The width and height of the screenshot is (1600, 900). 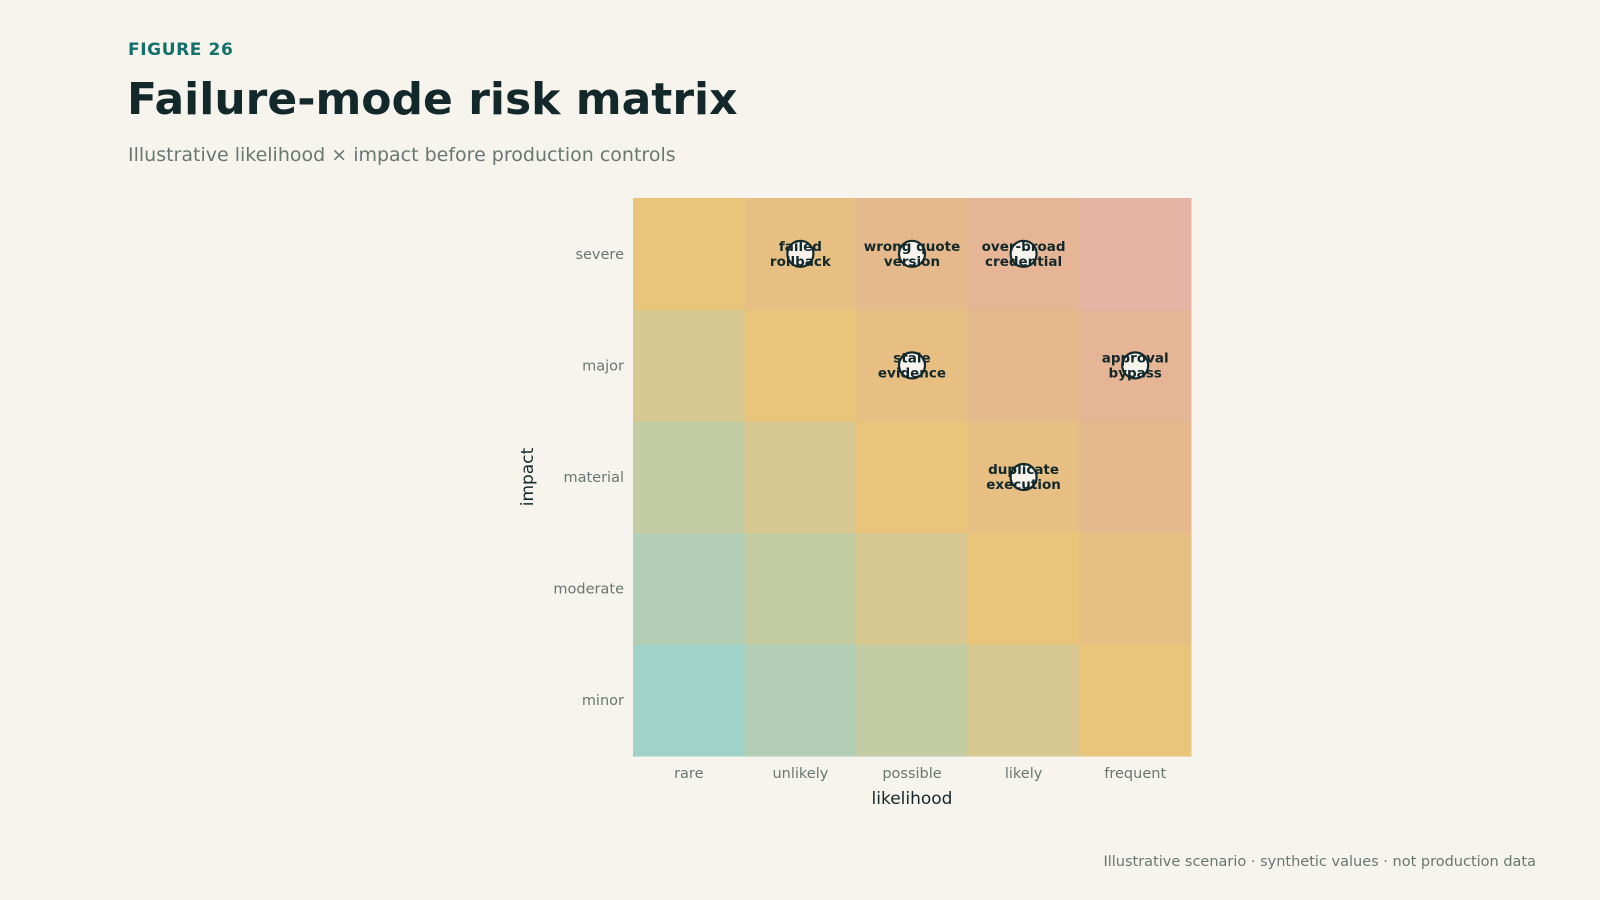 I want to click on y-tick-labels: minor moderate material major severe, so click(x=588, y=478).